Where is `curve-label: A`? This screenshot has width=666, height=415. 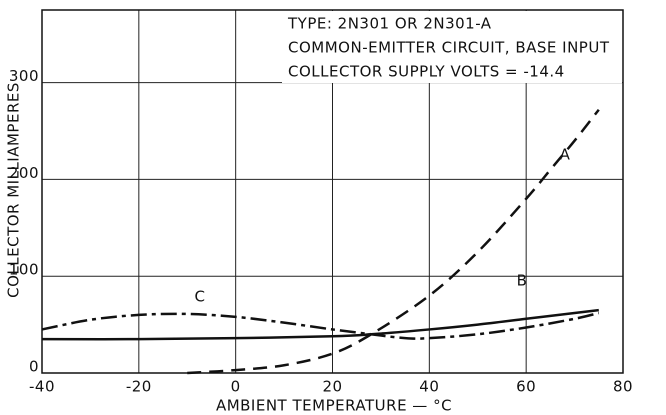 curve-label: A is located at coordinates (565, 155).